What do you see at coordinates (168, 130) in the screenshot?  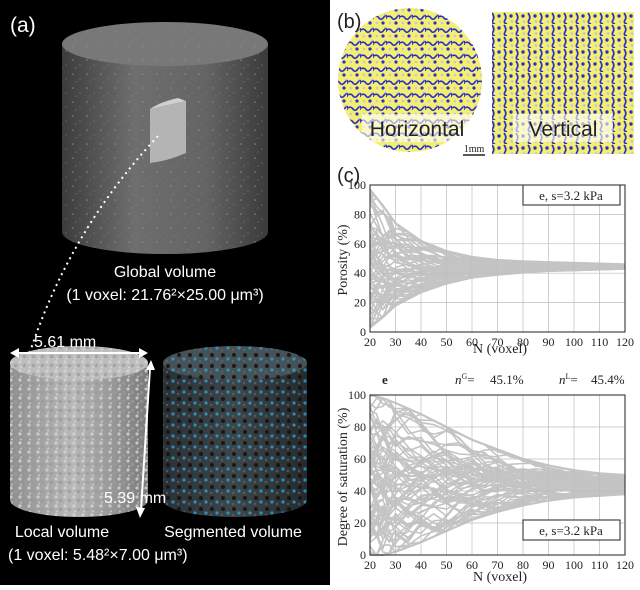 I see `local-region-highlight` at bounding box center [168, 130].